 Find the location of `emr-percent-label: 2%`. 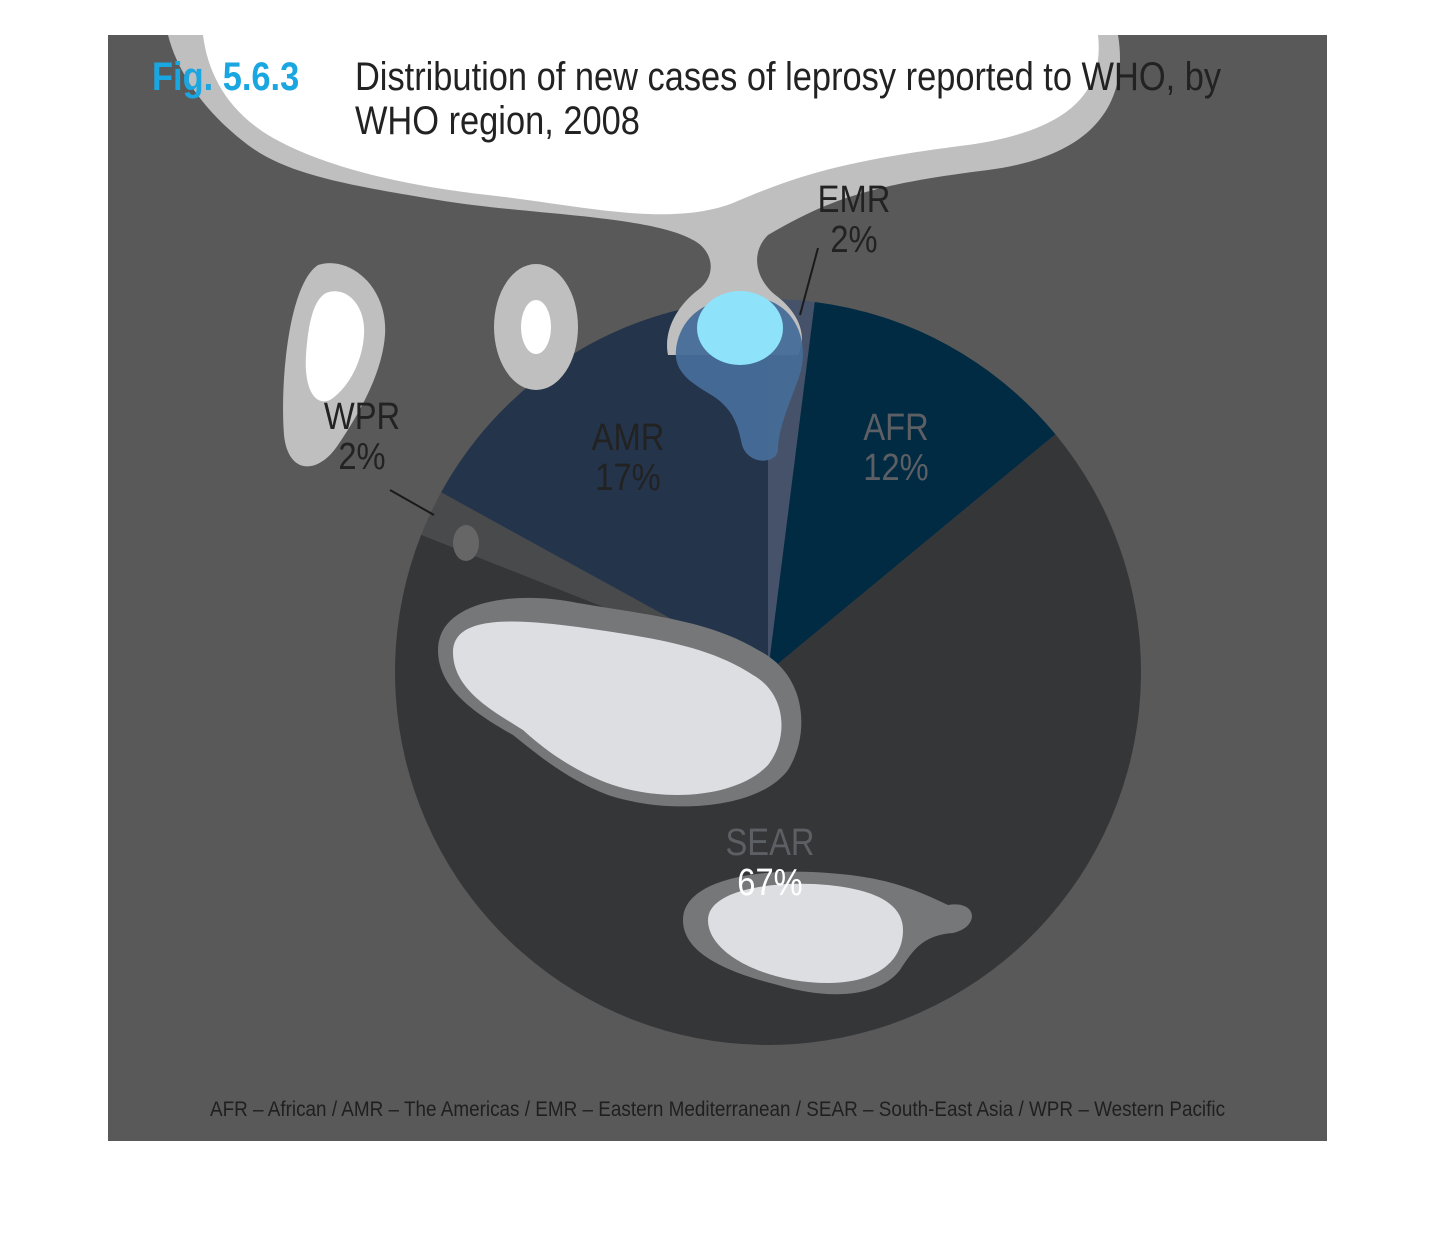

emr-percent-label: 2% is located at coordinates (854, 240).